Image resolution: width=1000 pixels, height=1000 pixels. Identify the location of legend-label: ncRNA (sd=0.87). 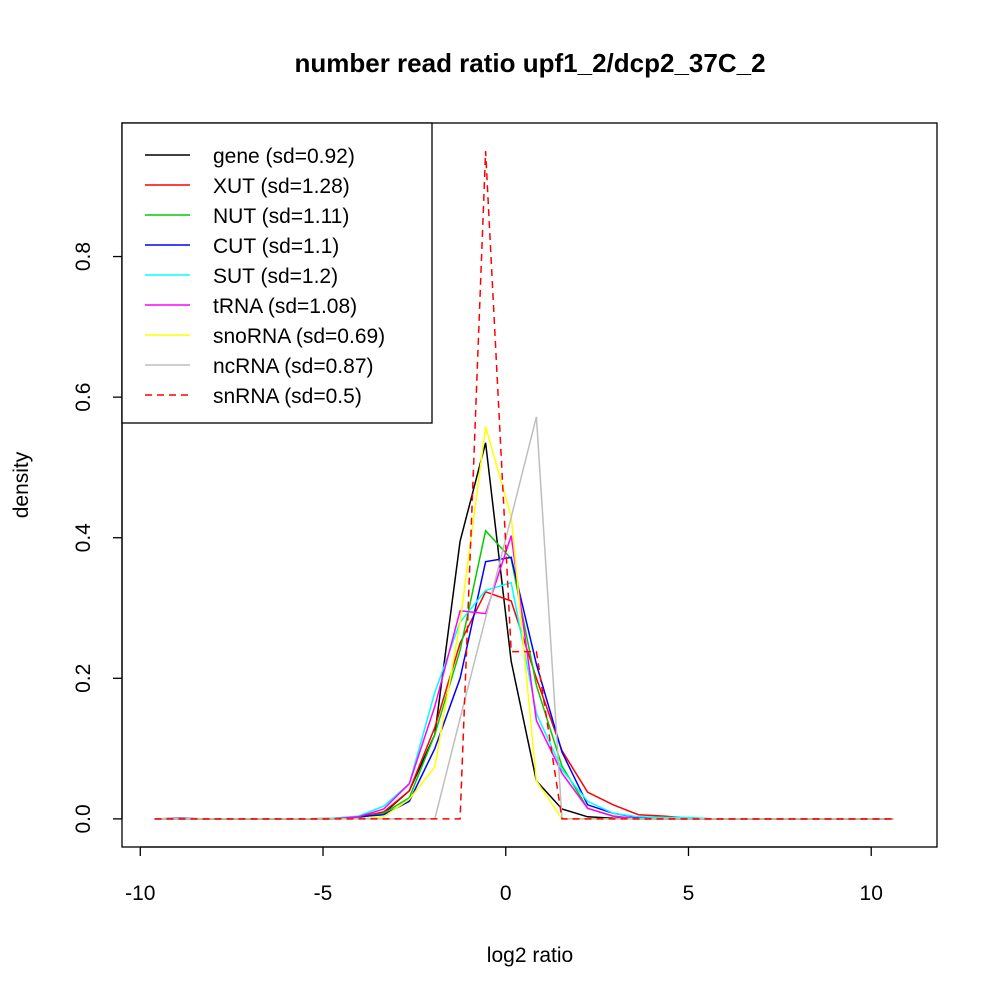
(293, 366).